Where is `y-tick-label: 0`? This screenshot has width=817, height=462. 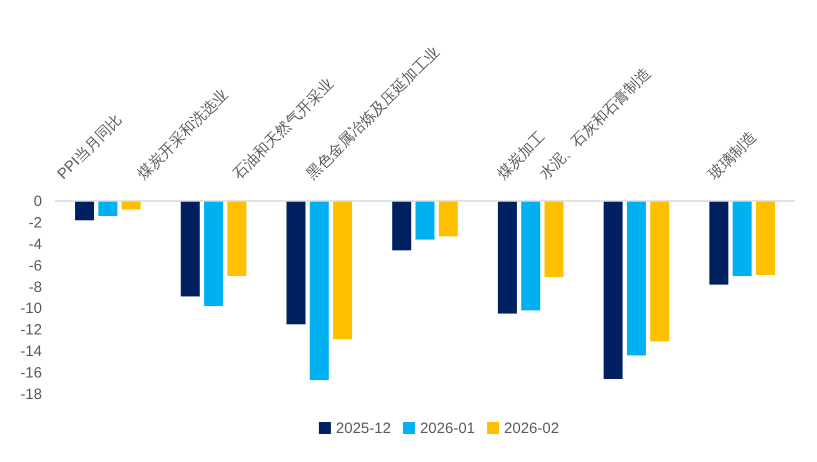 y-tick-label: 0 is located at coordinates (38, 201).